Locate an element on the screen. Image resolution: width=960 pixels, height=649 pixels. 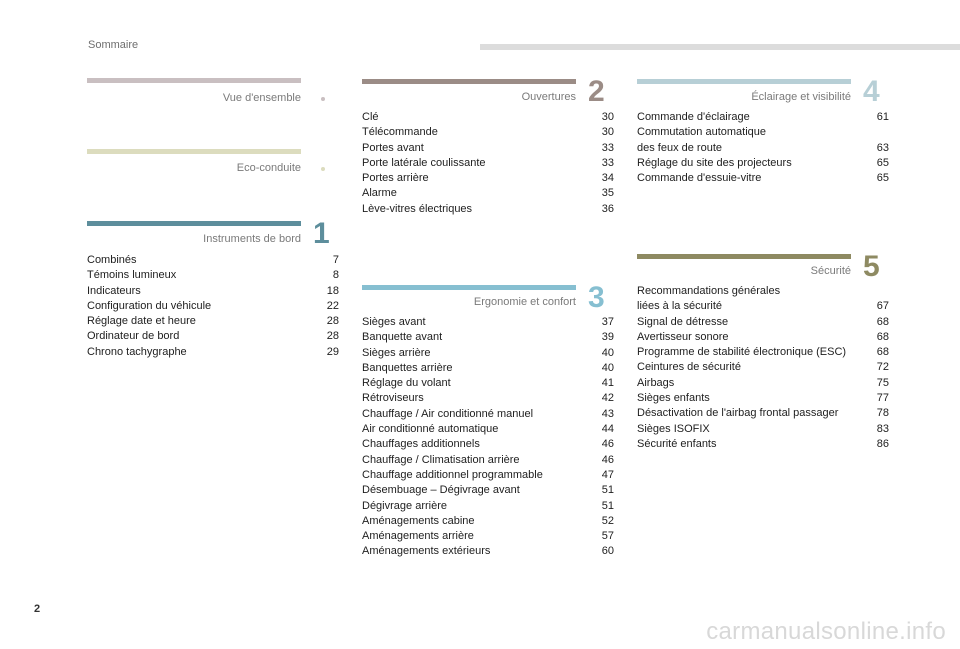
toc-entry: Chauffage / Air conditionné manuel 43 is located at coordinates (488, 414).